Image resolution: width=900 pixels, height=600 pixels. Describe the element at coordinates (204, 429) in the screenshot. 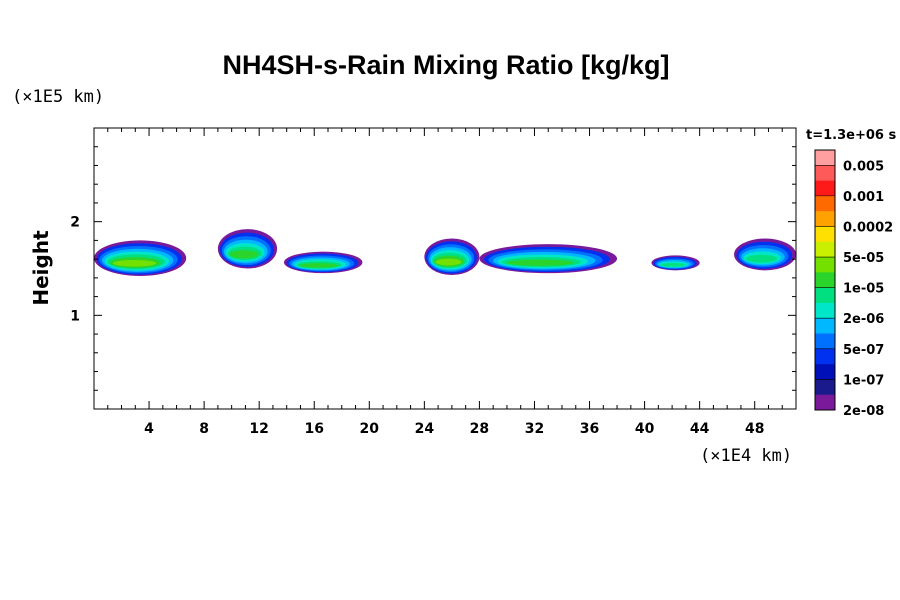

I see `x-tick-label: 8` at that location.